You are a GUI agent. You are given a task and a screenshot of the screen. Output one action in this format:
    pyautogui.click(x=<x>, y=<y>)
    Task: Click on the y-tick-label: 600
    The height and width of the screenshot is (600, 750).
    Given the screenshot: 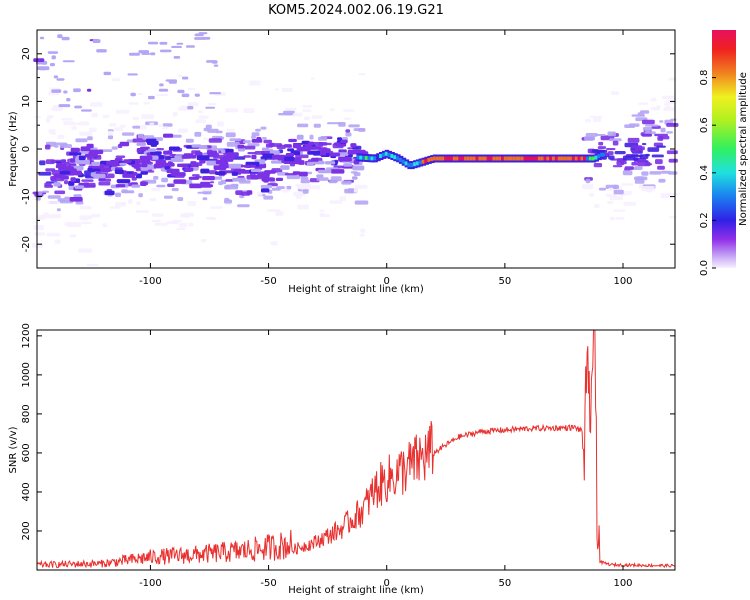 What is the action you would take?
    pyautogui.click(x=26, y=452)
    